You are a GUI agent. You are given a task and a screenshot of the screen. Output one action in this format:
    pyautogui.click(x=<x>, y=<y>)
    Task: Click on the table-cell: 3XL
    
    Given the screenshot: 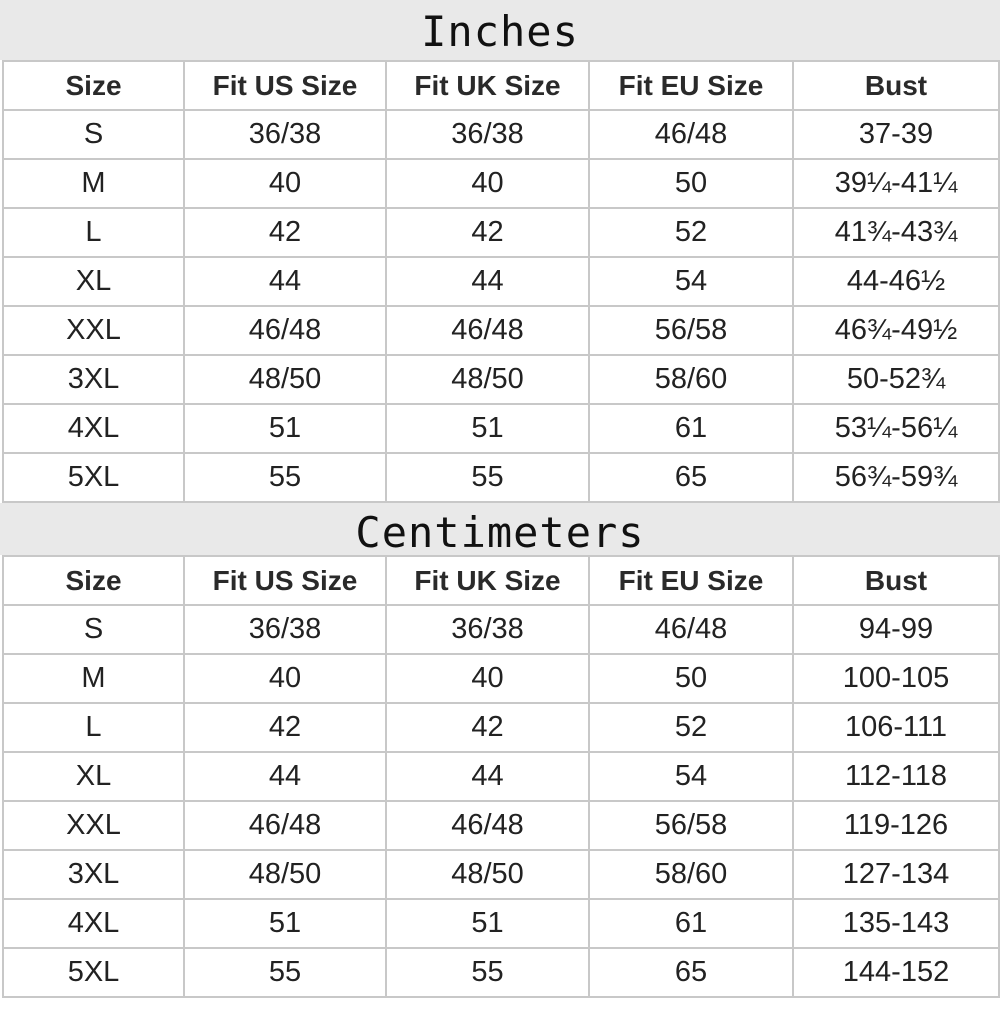 What is the action you would take?
    pyautogui.click(x=93, y=379)
    